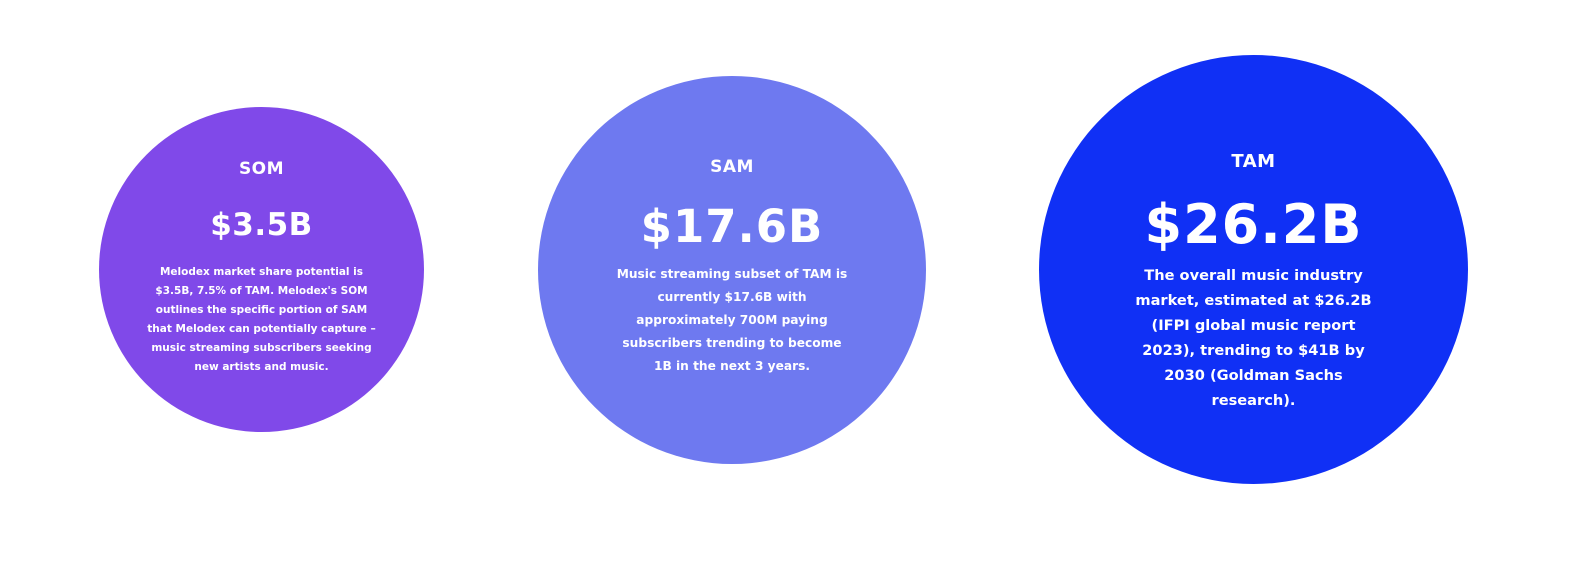 The height and width of the screenshot is (567, 1583). Describe the element at coordinates (1253, 224) in the screenshot. I see `tam-value: $26.2B` at that location.